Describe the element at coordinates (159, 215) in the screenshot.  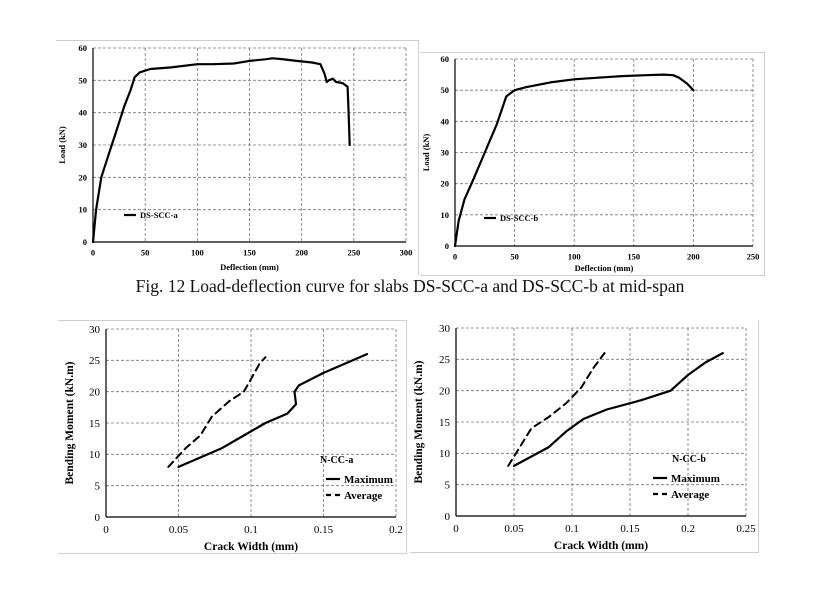
I see `legend-label: DS-SCC-a` at that location.